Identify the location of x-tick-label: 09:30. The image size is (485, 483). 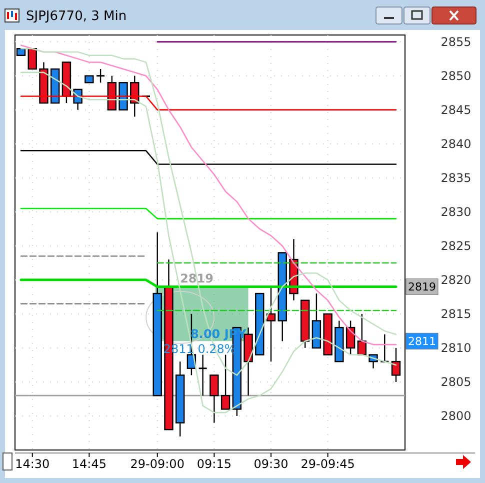
(271, 464).